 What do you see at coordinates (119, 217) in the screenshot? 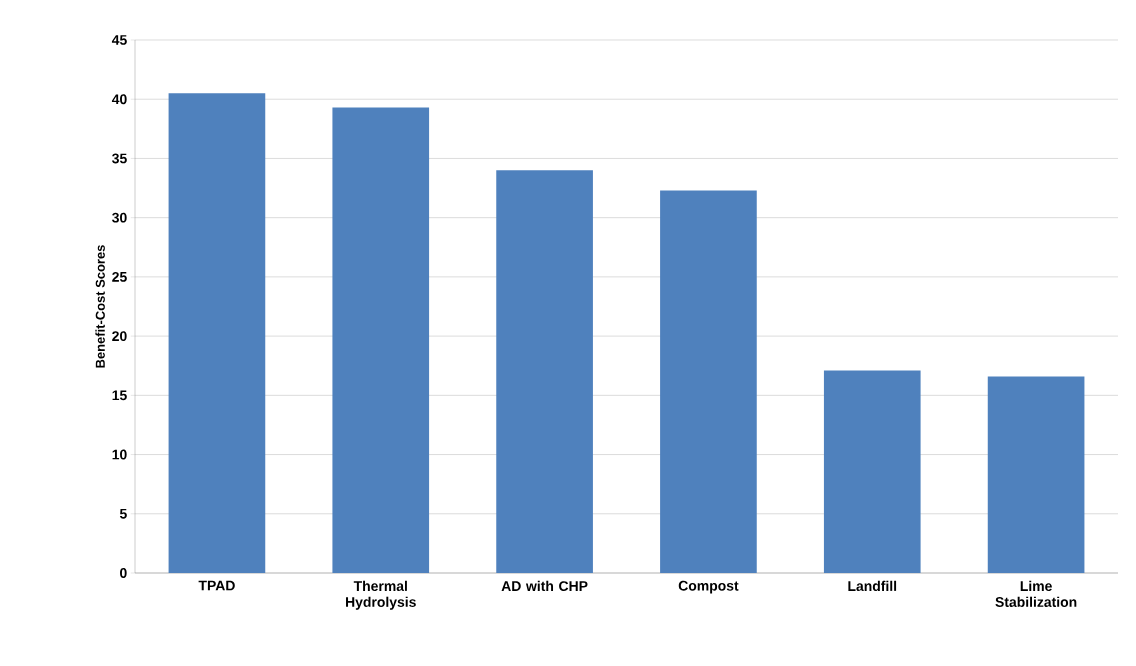
I see `y-tick-label: 30` at bounding box center [119, 217].